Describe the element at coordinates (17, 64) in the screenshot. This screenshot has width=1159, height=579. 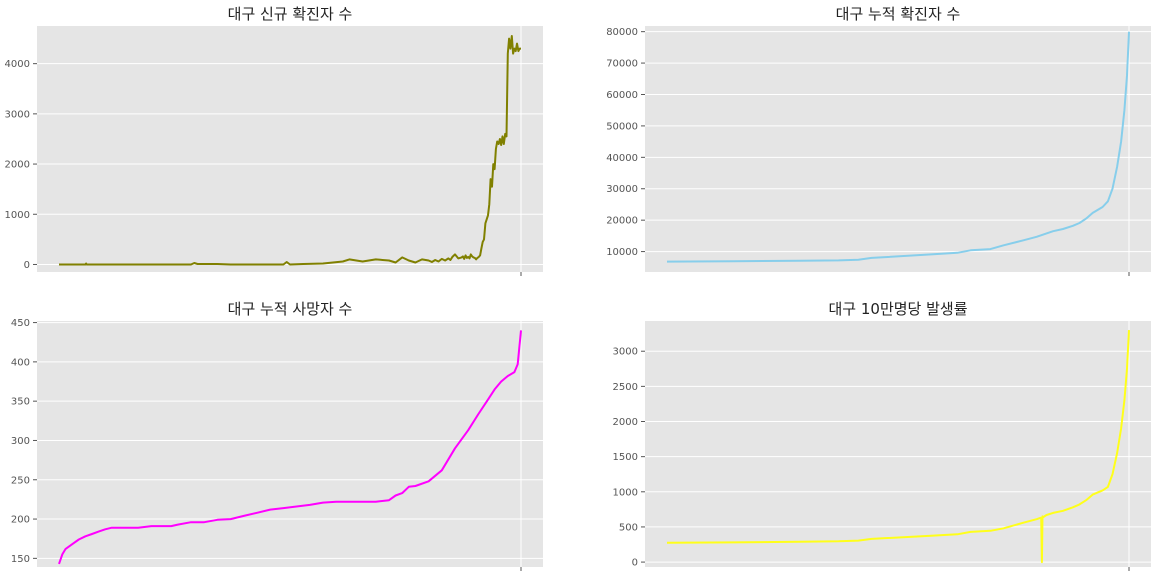
I see `y-tick-label: 4000` at that location.